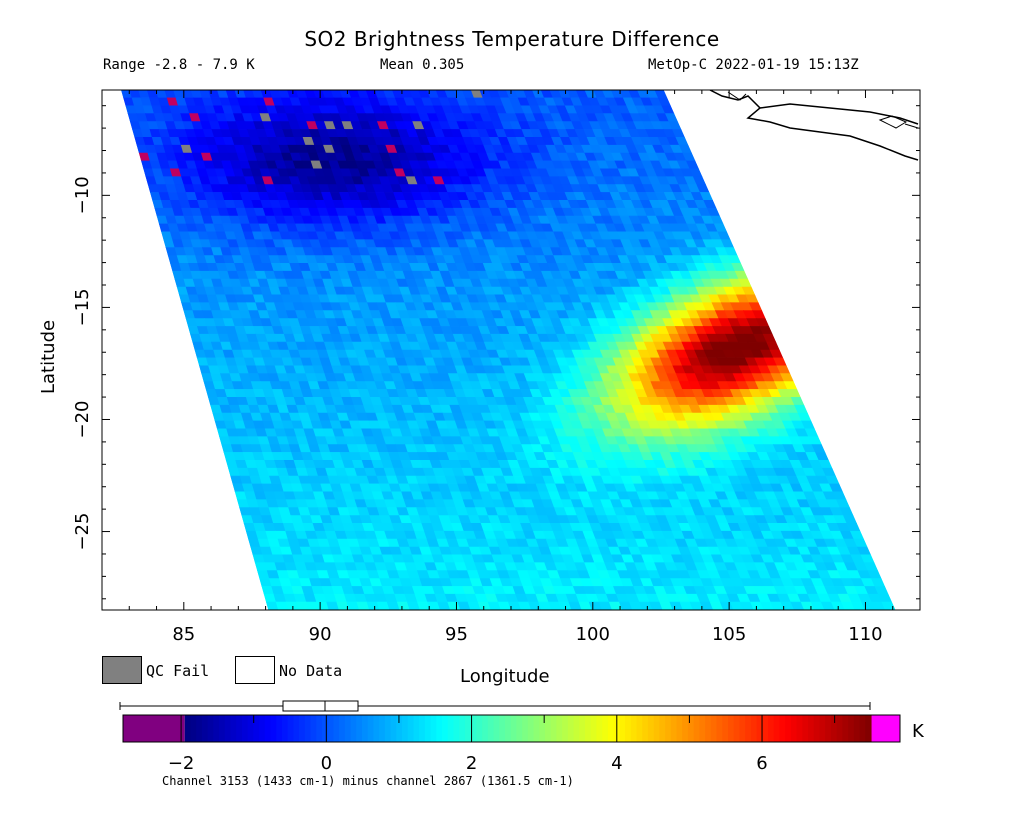  I want to click on colorbar-tick-label: −2, so click(181, 763).